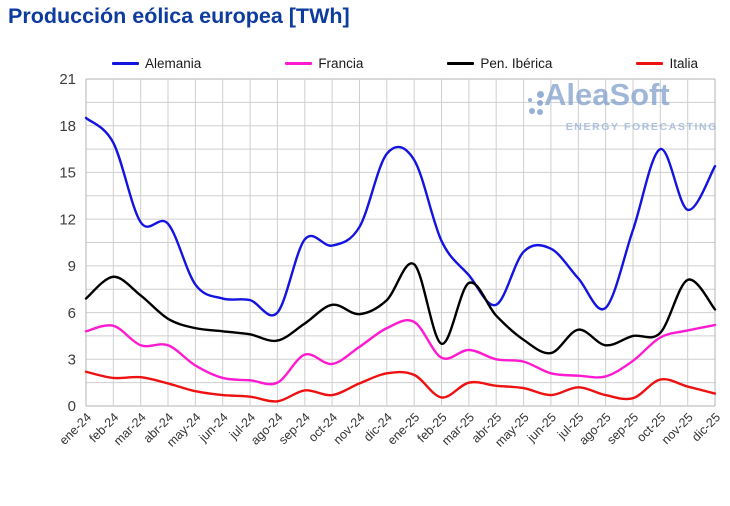 This screenshot has width=730, height=506. I want to click on y-tick-label: 6, so click(72, 313).